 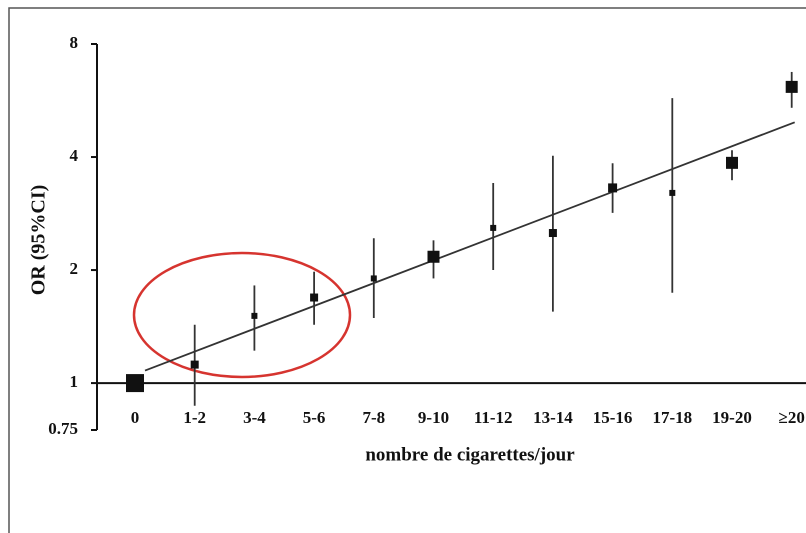 What do you see at coordinates (194, 417) in the screenshot?
I see `x-tick-label: 1-2` at bounding box center [194, 417].